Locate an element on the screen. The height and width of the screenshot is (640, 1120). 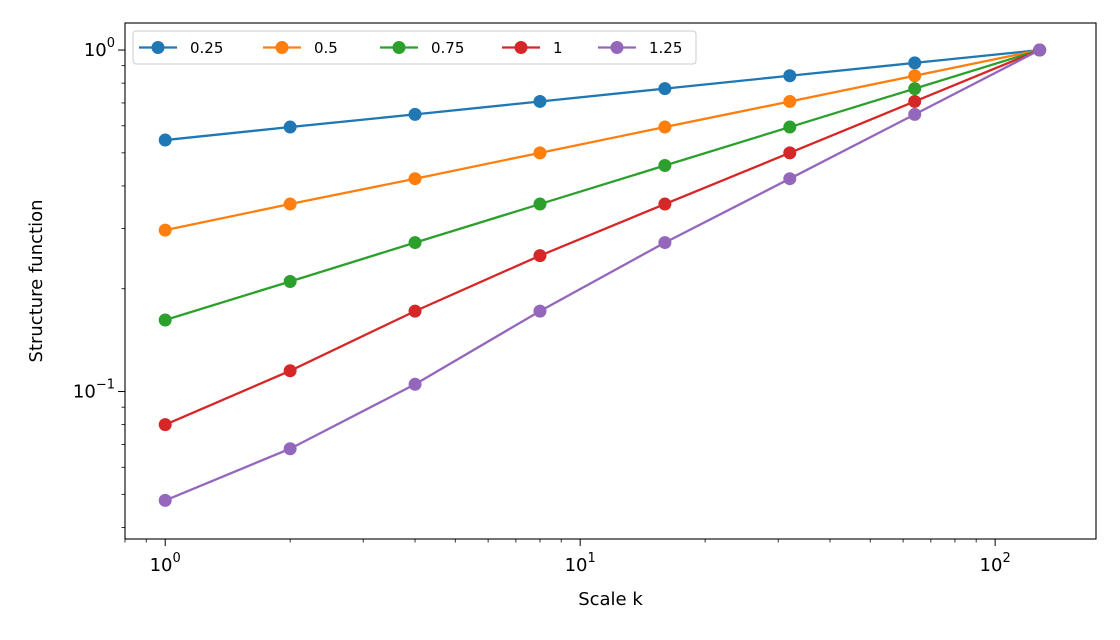
x-tick-label: 10¹ is located at coordinates (580, 563).